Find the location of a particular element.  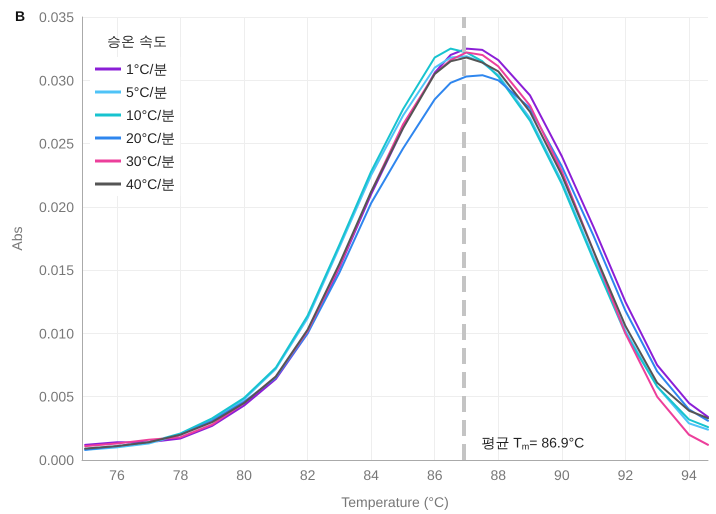

legend-label: 5°C/분 is located at coordinates (147, 92).